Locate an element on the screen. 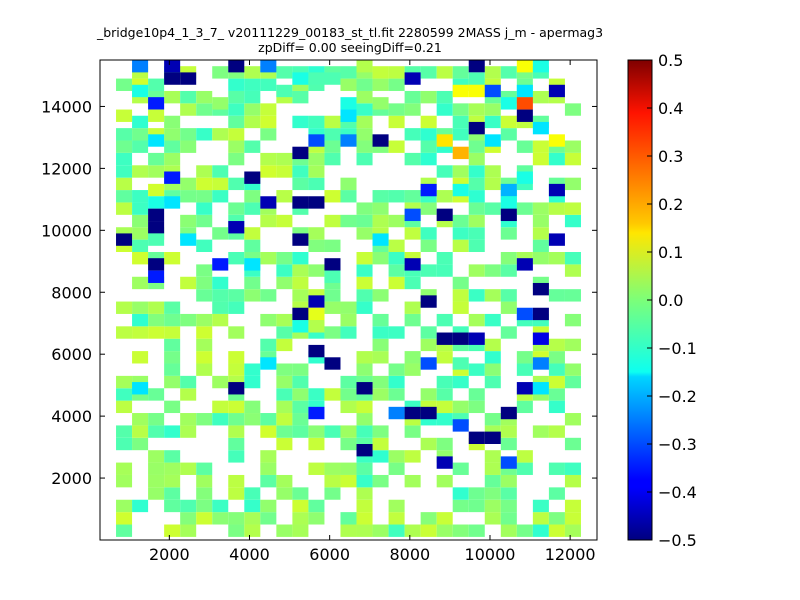  colorbar-tick-label: −0.4 is located at coordinates (677, 492).